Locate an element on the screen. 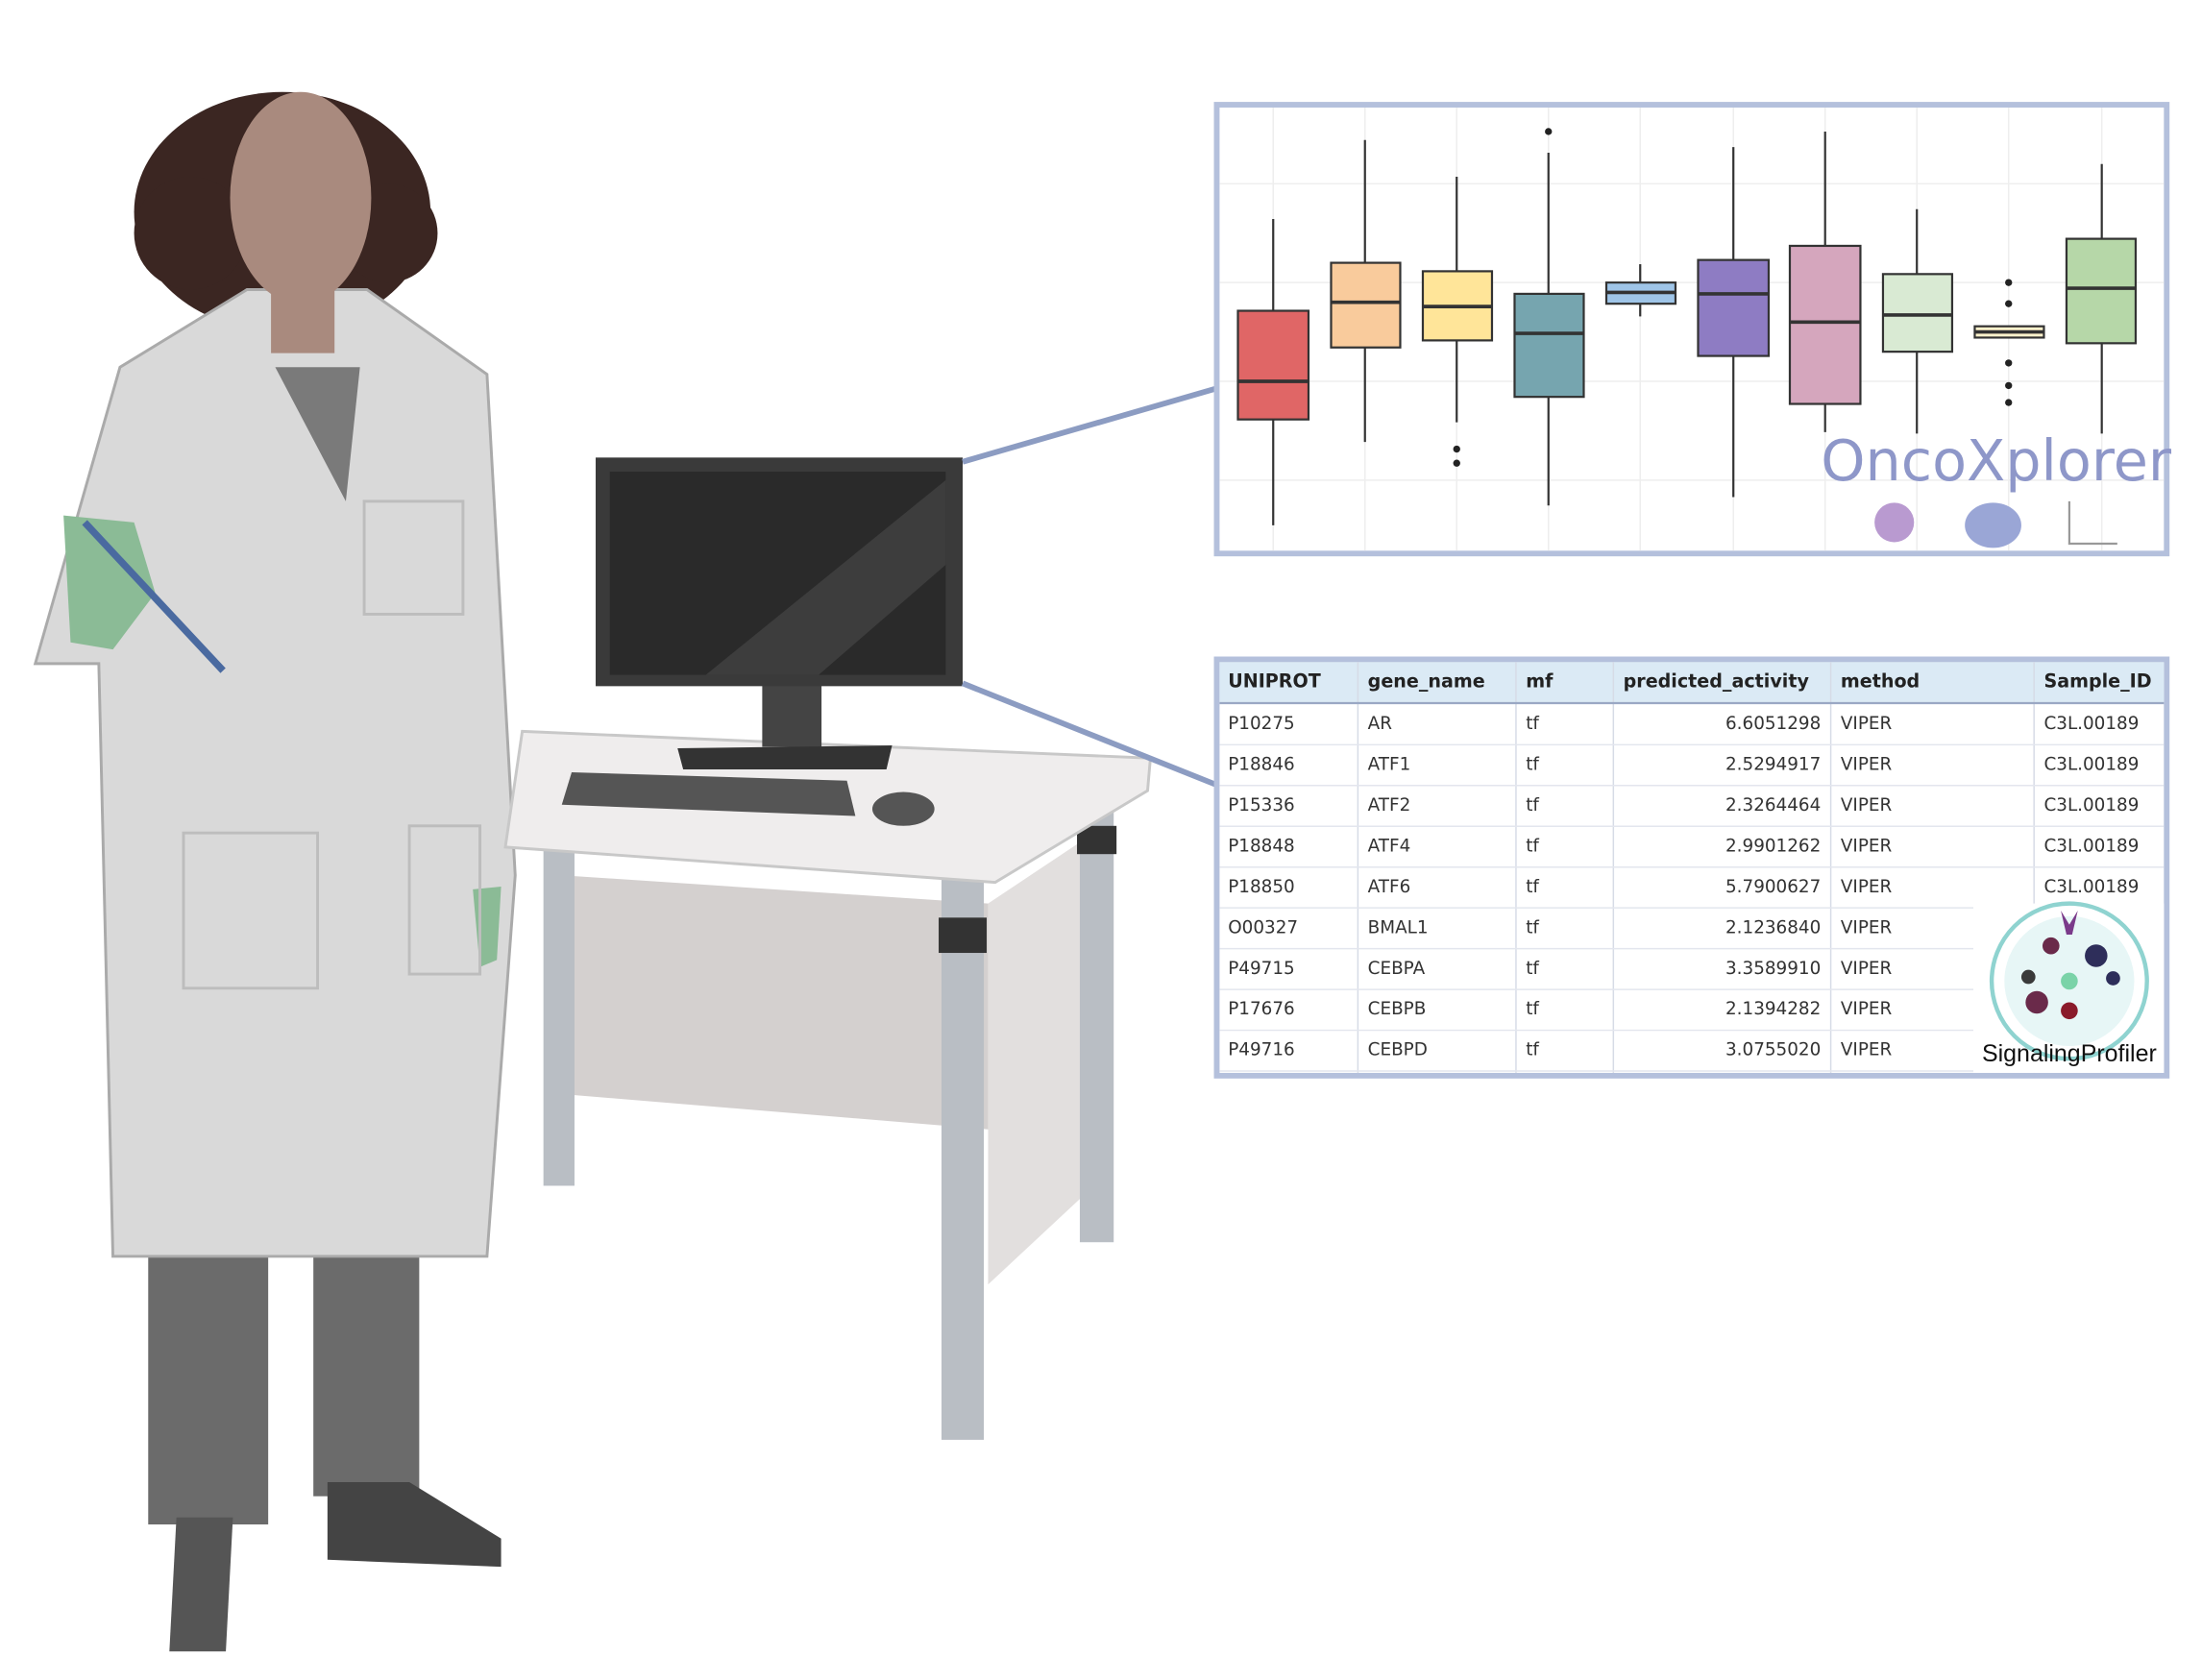 The height and width of the screenshot is (1680, 2202). column-header: method is located at coordinates (1881, 681).